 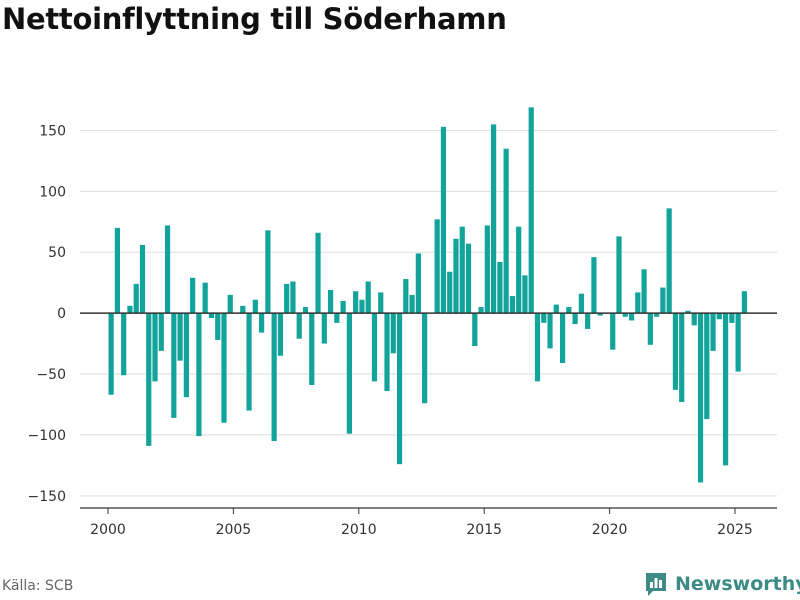 I want to click on y-tick-label: 0, so click(x=61, y=314).